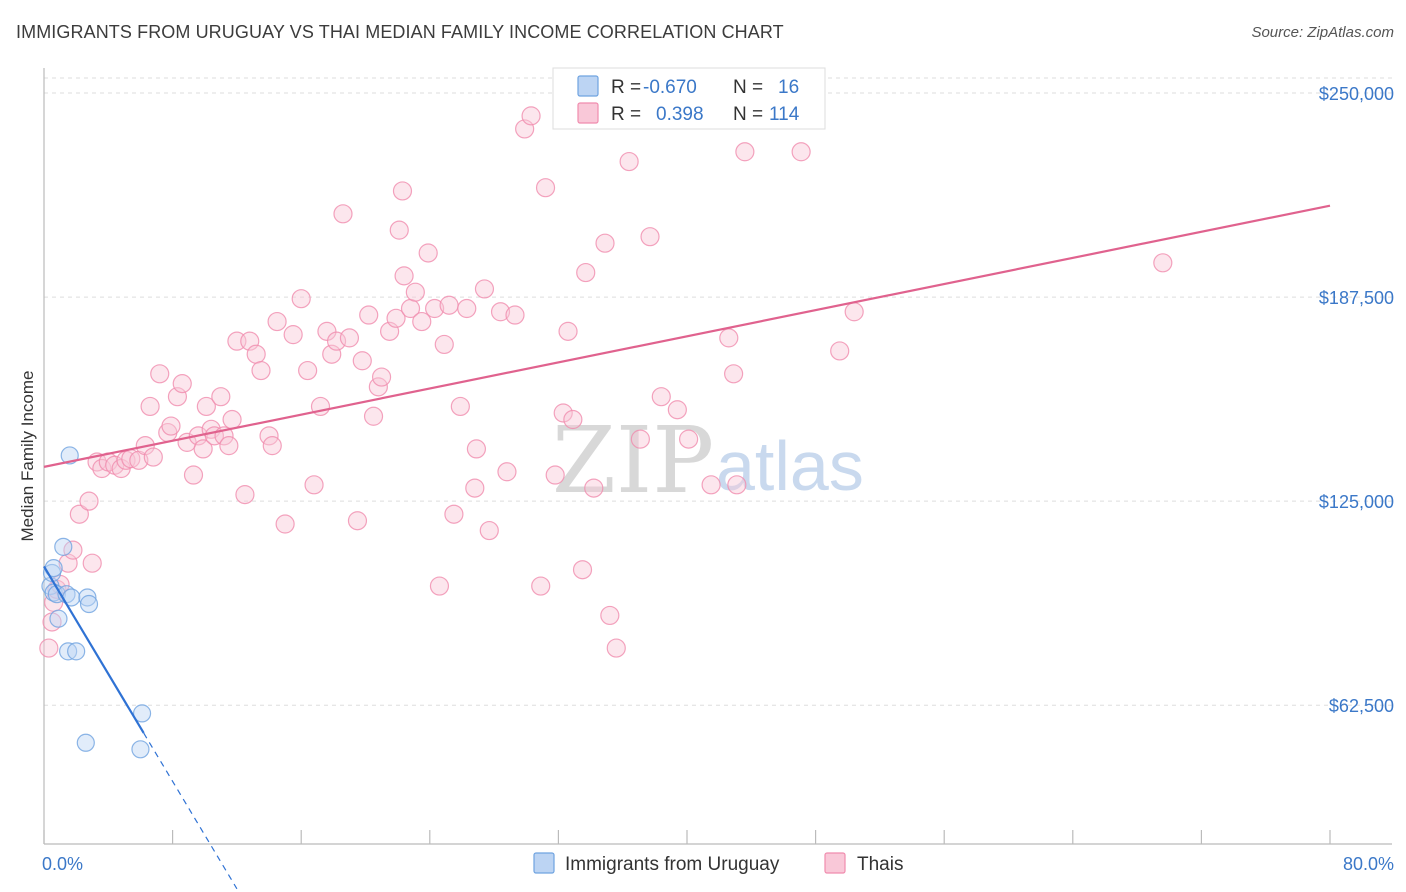 Image resolution: width=1406 pixels, height=892 pixels. What do you see at coordinates (588, 86) in the screenshot?
I see `legend-swatch-uruguay` at bounding box center [588, 86].